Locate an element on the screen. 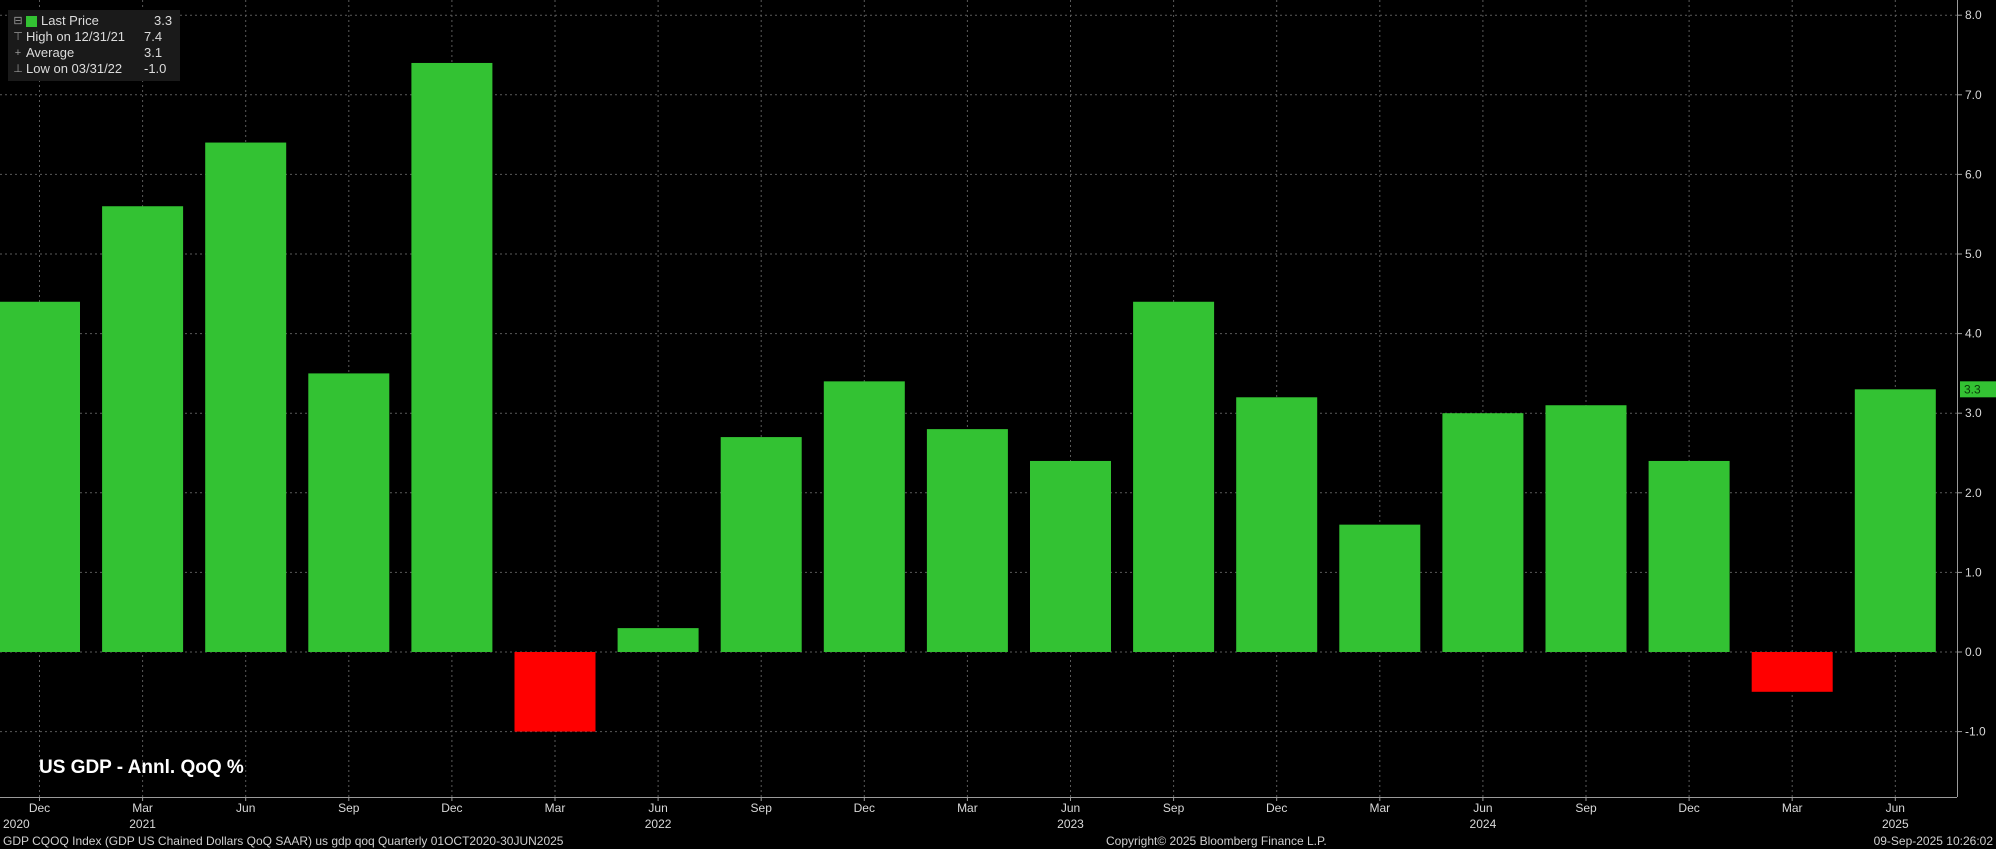 The height and width of the screenshot is (849, 1996). footer-copyright: Copyright© 2025 Bloomberg Finance L.P. is located at coordinates (1216, 841).